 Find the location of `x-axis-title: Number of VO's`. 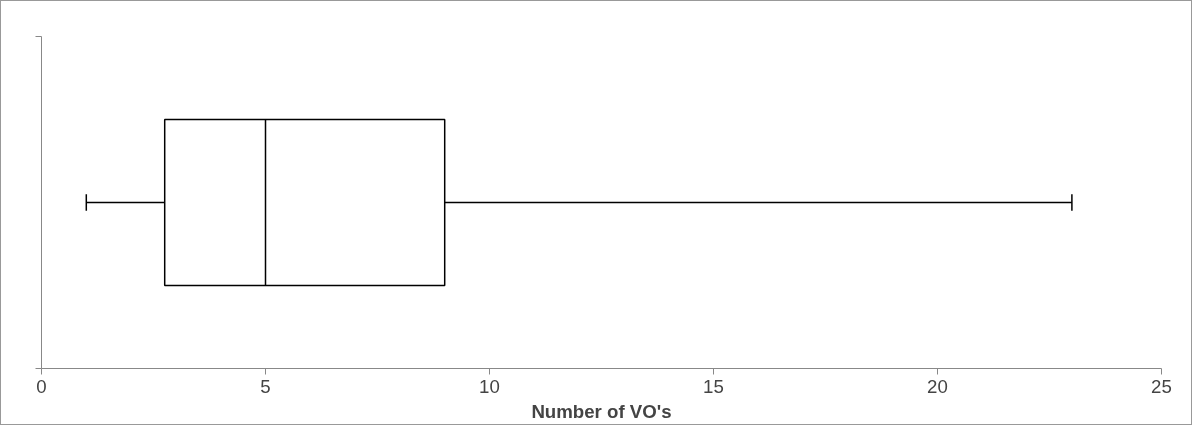

x-axis-title: Number of VO's is located at coordinates (601, 411).